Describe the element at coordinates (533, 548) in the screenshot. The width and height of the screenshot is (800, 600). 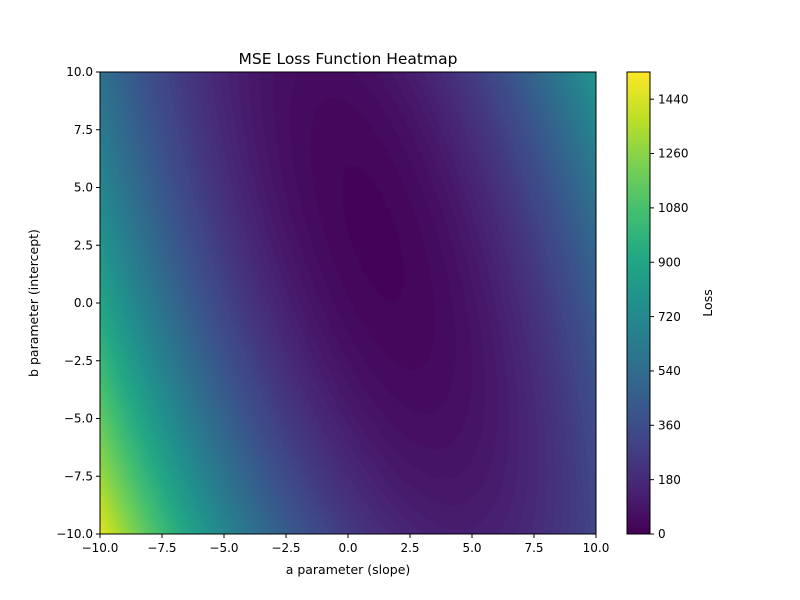
I see `x-tick-label: 7.5` at that location.